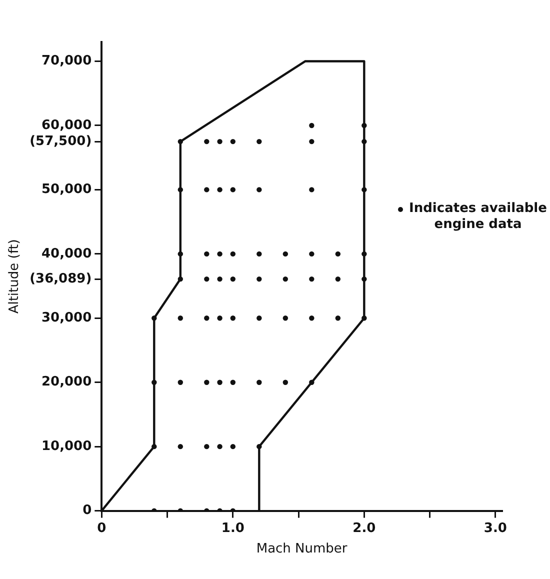 The height and width of the screenshot is (579, 550). I want to click on y-axis-title: Altitude (ft), so click(14, 276).